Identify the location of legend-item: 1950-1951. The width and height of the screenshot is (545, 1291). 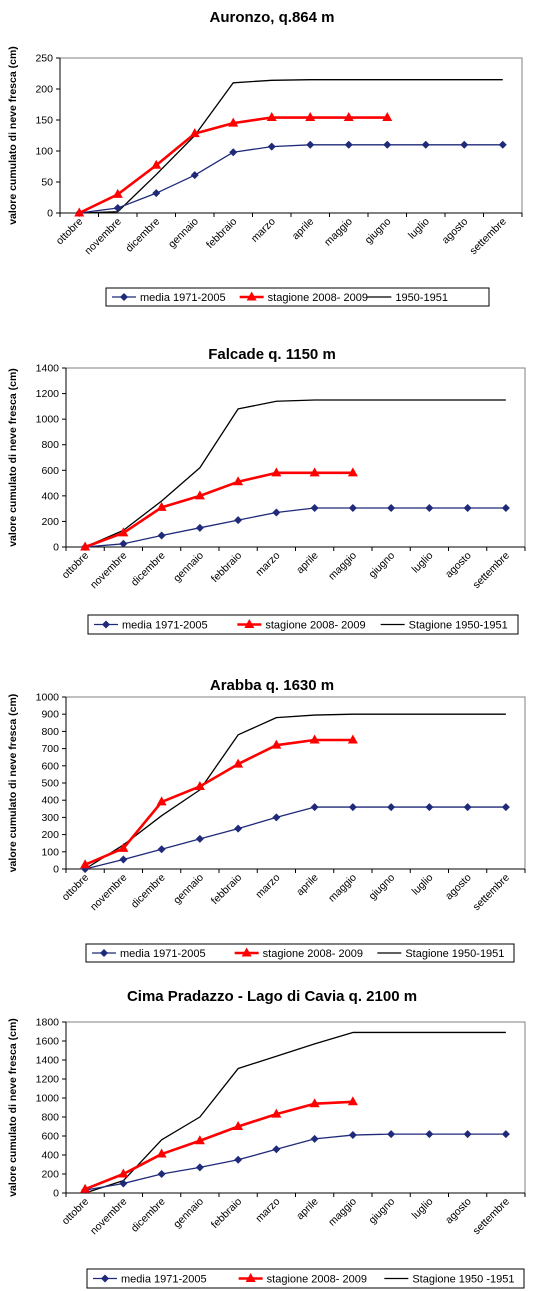
(407, 298).